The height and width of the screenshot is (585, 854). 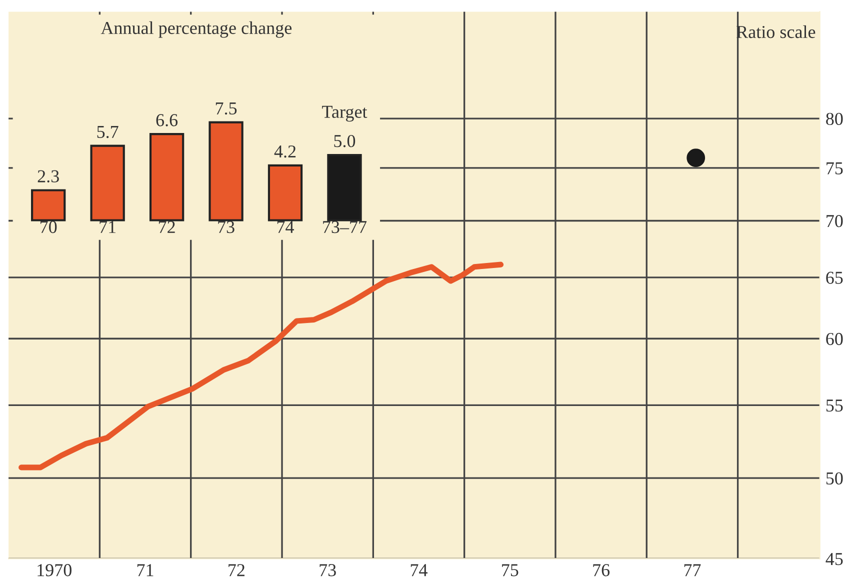 I want to click on data-label: 2.3, so click(x=48, y=176).